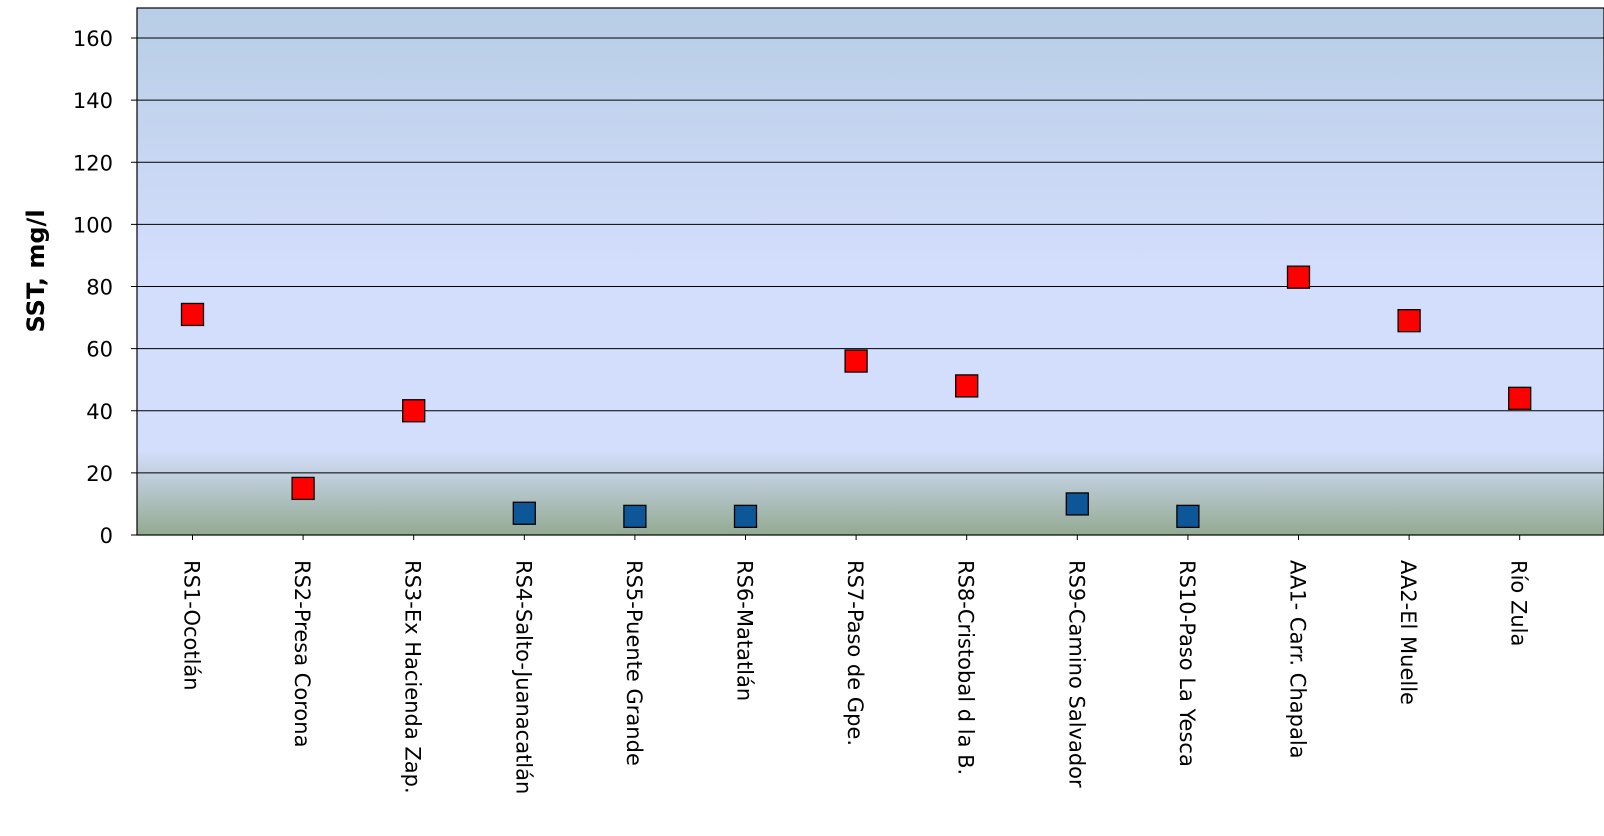 The width and height of the screenshot is (1604, 836). Describe the element at coordinates (93, 163) in the screenshot. I see `y-tick-label: 120` at that location.